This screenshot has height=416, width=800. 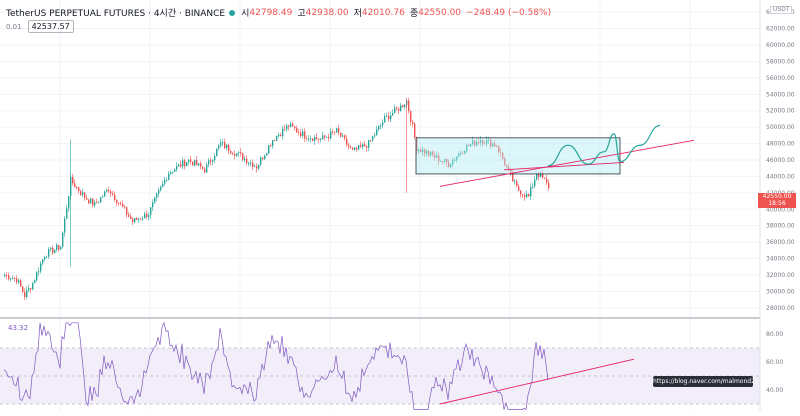 I want to click on price-tick-label: 40000.00, so click(x=780, y=209).